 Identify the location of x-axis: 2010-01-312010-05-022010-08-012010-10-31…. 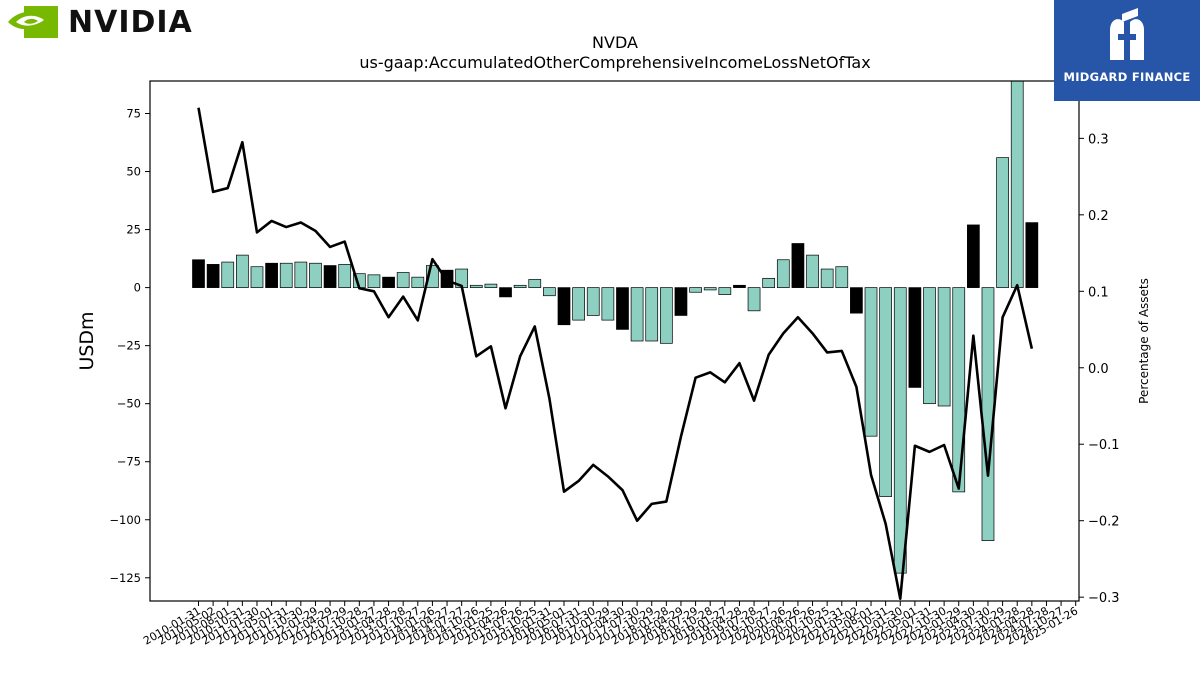
(610, 624).